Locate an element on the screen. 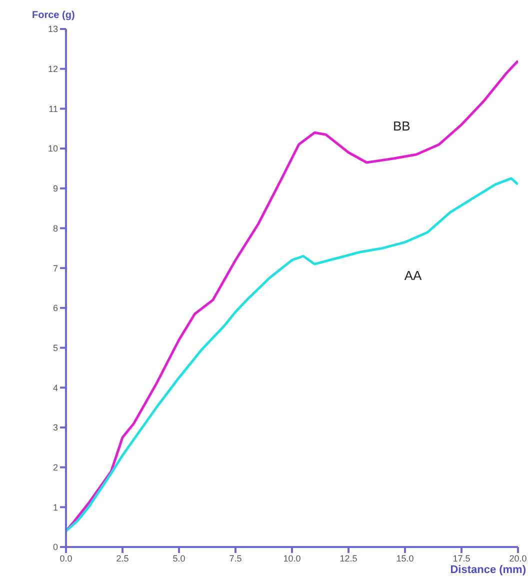 The width and height of the screenshot is (528, 583). y-tick-label: 7 is located at coordinates (55, 268).